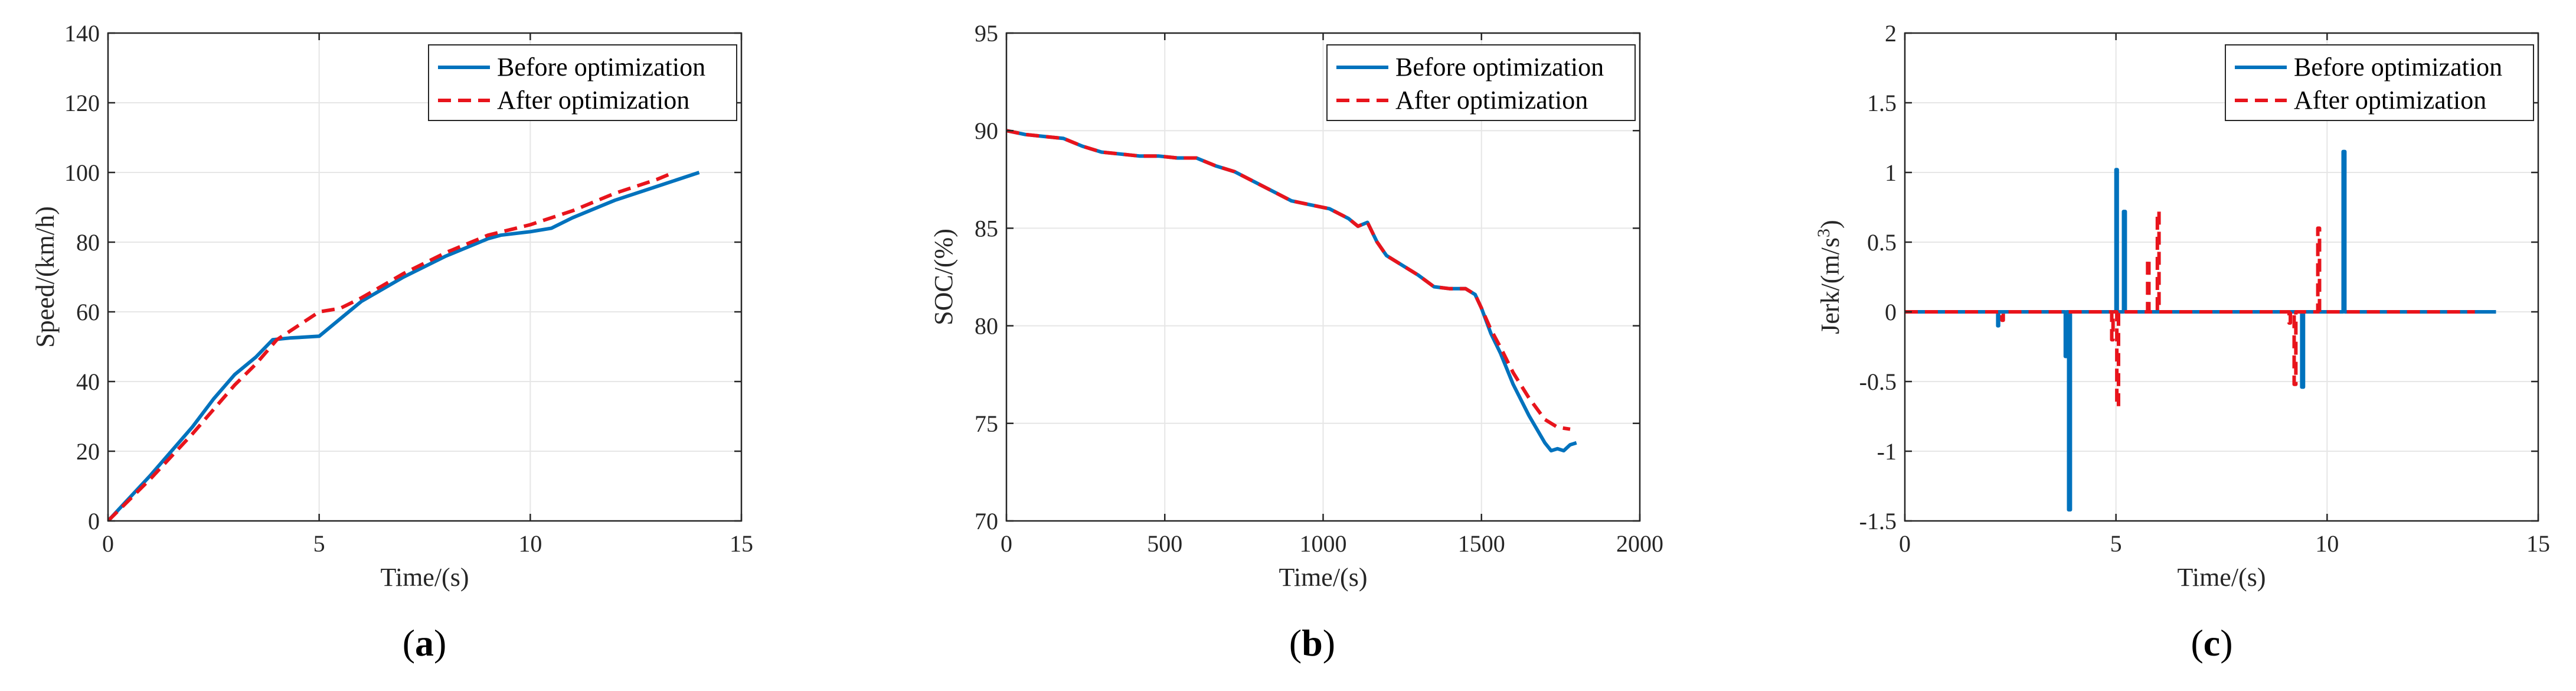  I want to click on y-tick-label: 60, so click(88, 312).